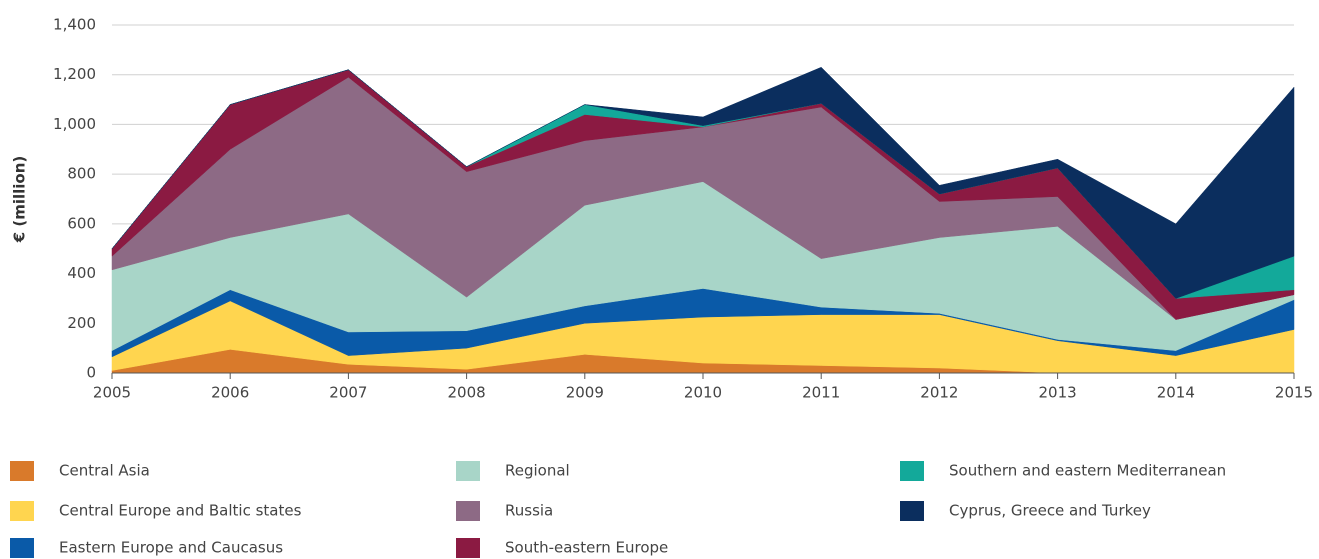  What do you see at coordinates (74, 74) in the screenshot?
I see `y-tick-label: 1,200` at bounding box center [74, 74].